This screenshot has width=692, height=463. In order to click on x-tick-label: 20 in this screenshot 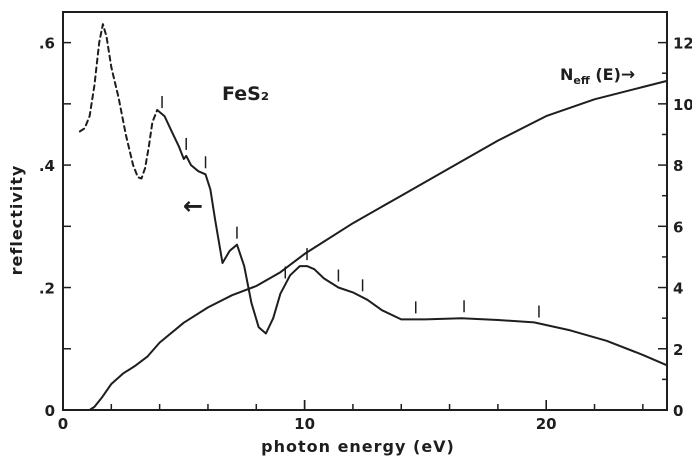, I will do `click(546, 424)`.